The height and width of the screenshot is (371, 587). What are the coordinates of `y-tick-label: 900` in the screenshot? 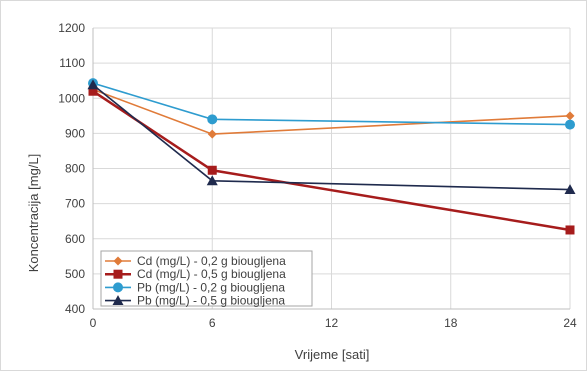 It's located at (75, 133).